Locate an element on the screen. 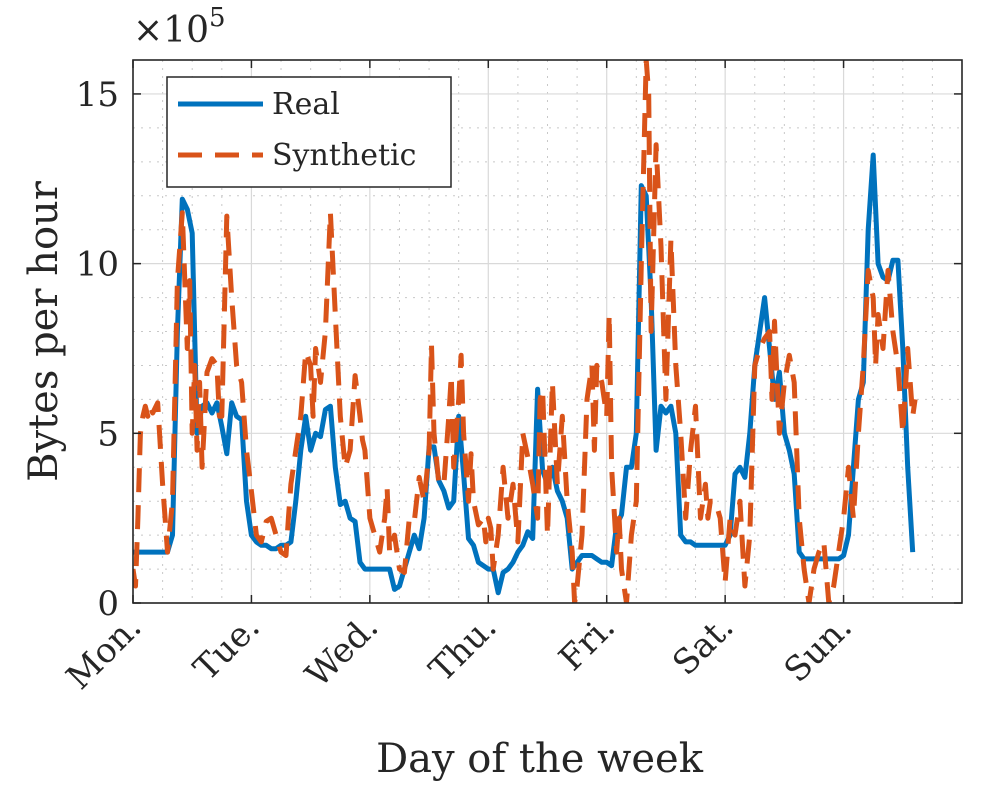 The height and width of the screenshot is (788, 996). y-tick-label: 15 is located at coordinates (97, 95).